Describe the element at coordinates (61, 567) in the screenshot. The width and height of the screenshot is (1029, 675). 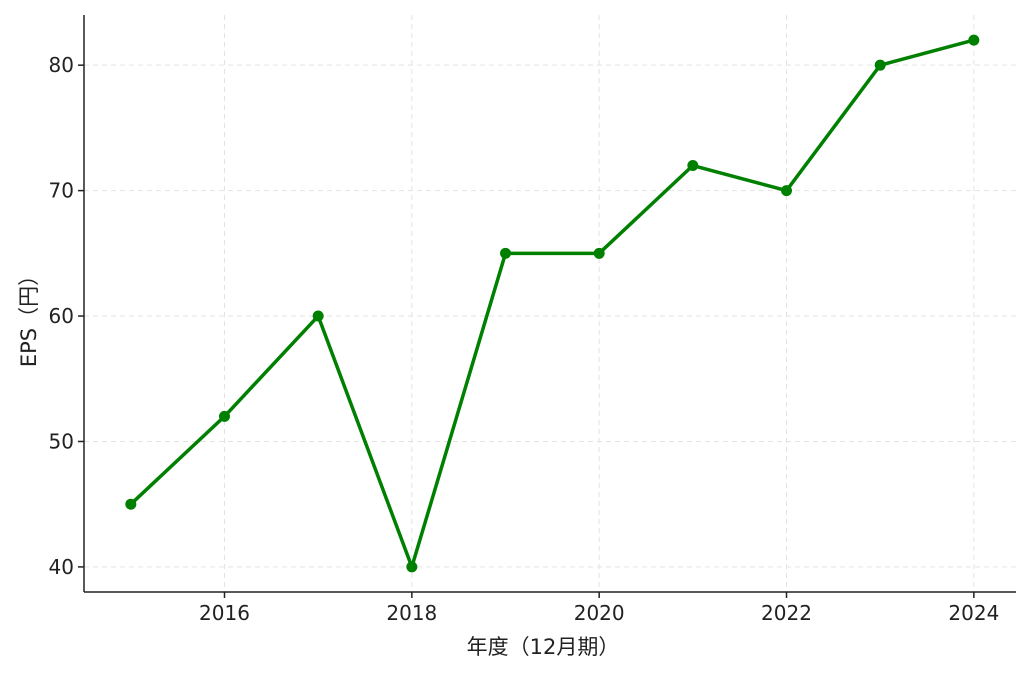
I see `y-tick-label: 40` at that location.